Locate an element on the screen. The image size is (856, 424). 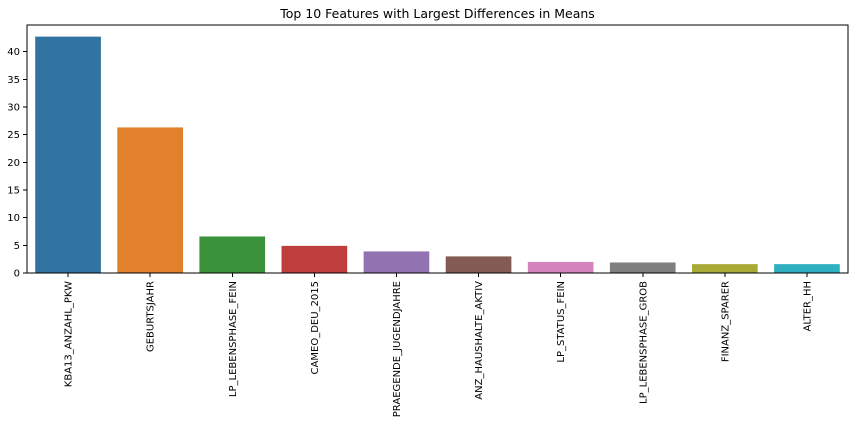
y-tick-label: 5 is located at coordinates (17, 246).